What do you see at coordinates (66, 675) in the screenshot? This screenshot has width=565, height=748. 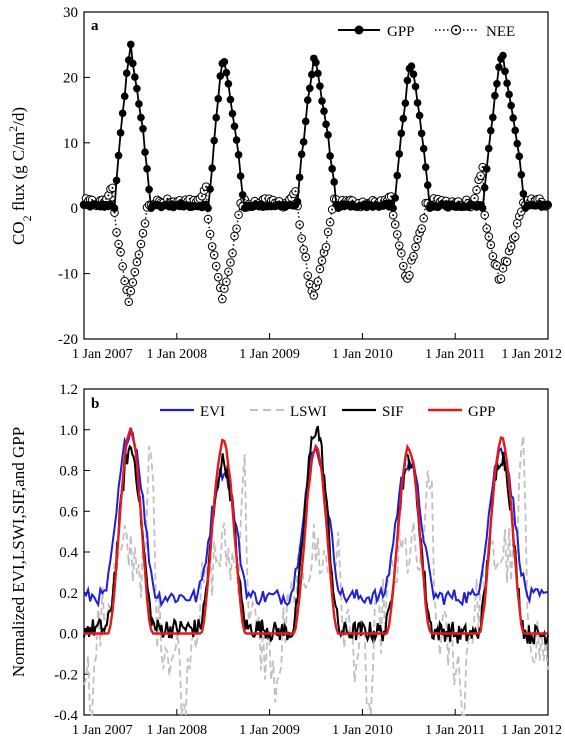 I see `panel-b-ytick-label: -0.2` at bounding box center [66, 675].